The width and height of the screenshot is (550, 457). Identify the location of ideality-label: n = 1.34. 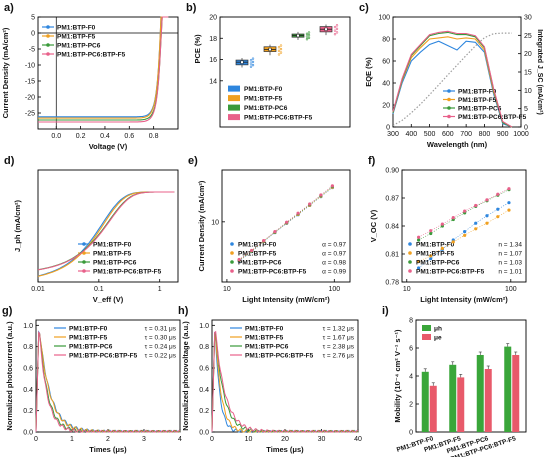
(510, 245).